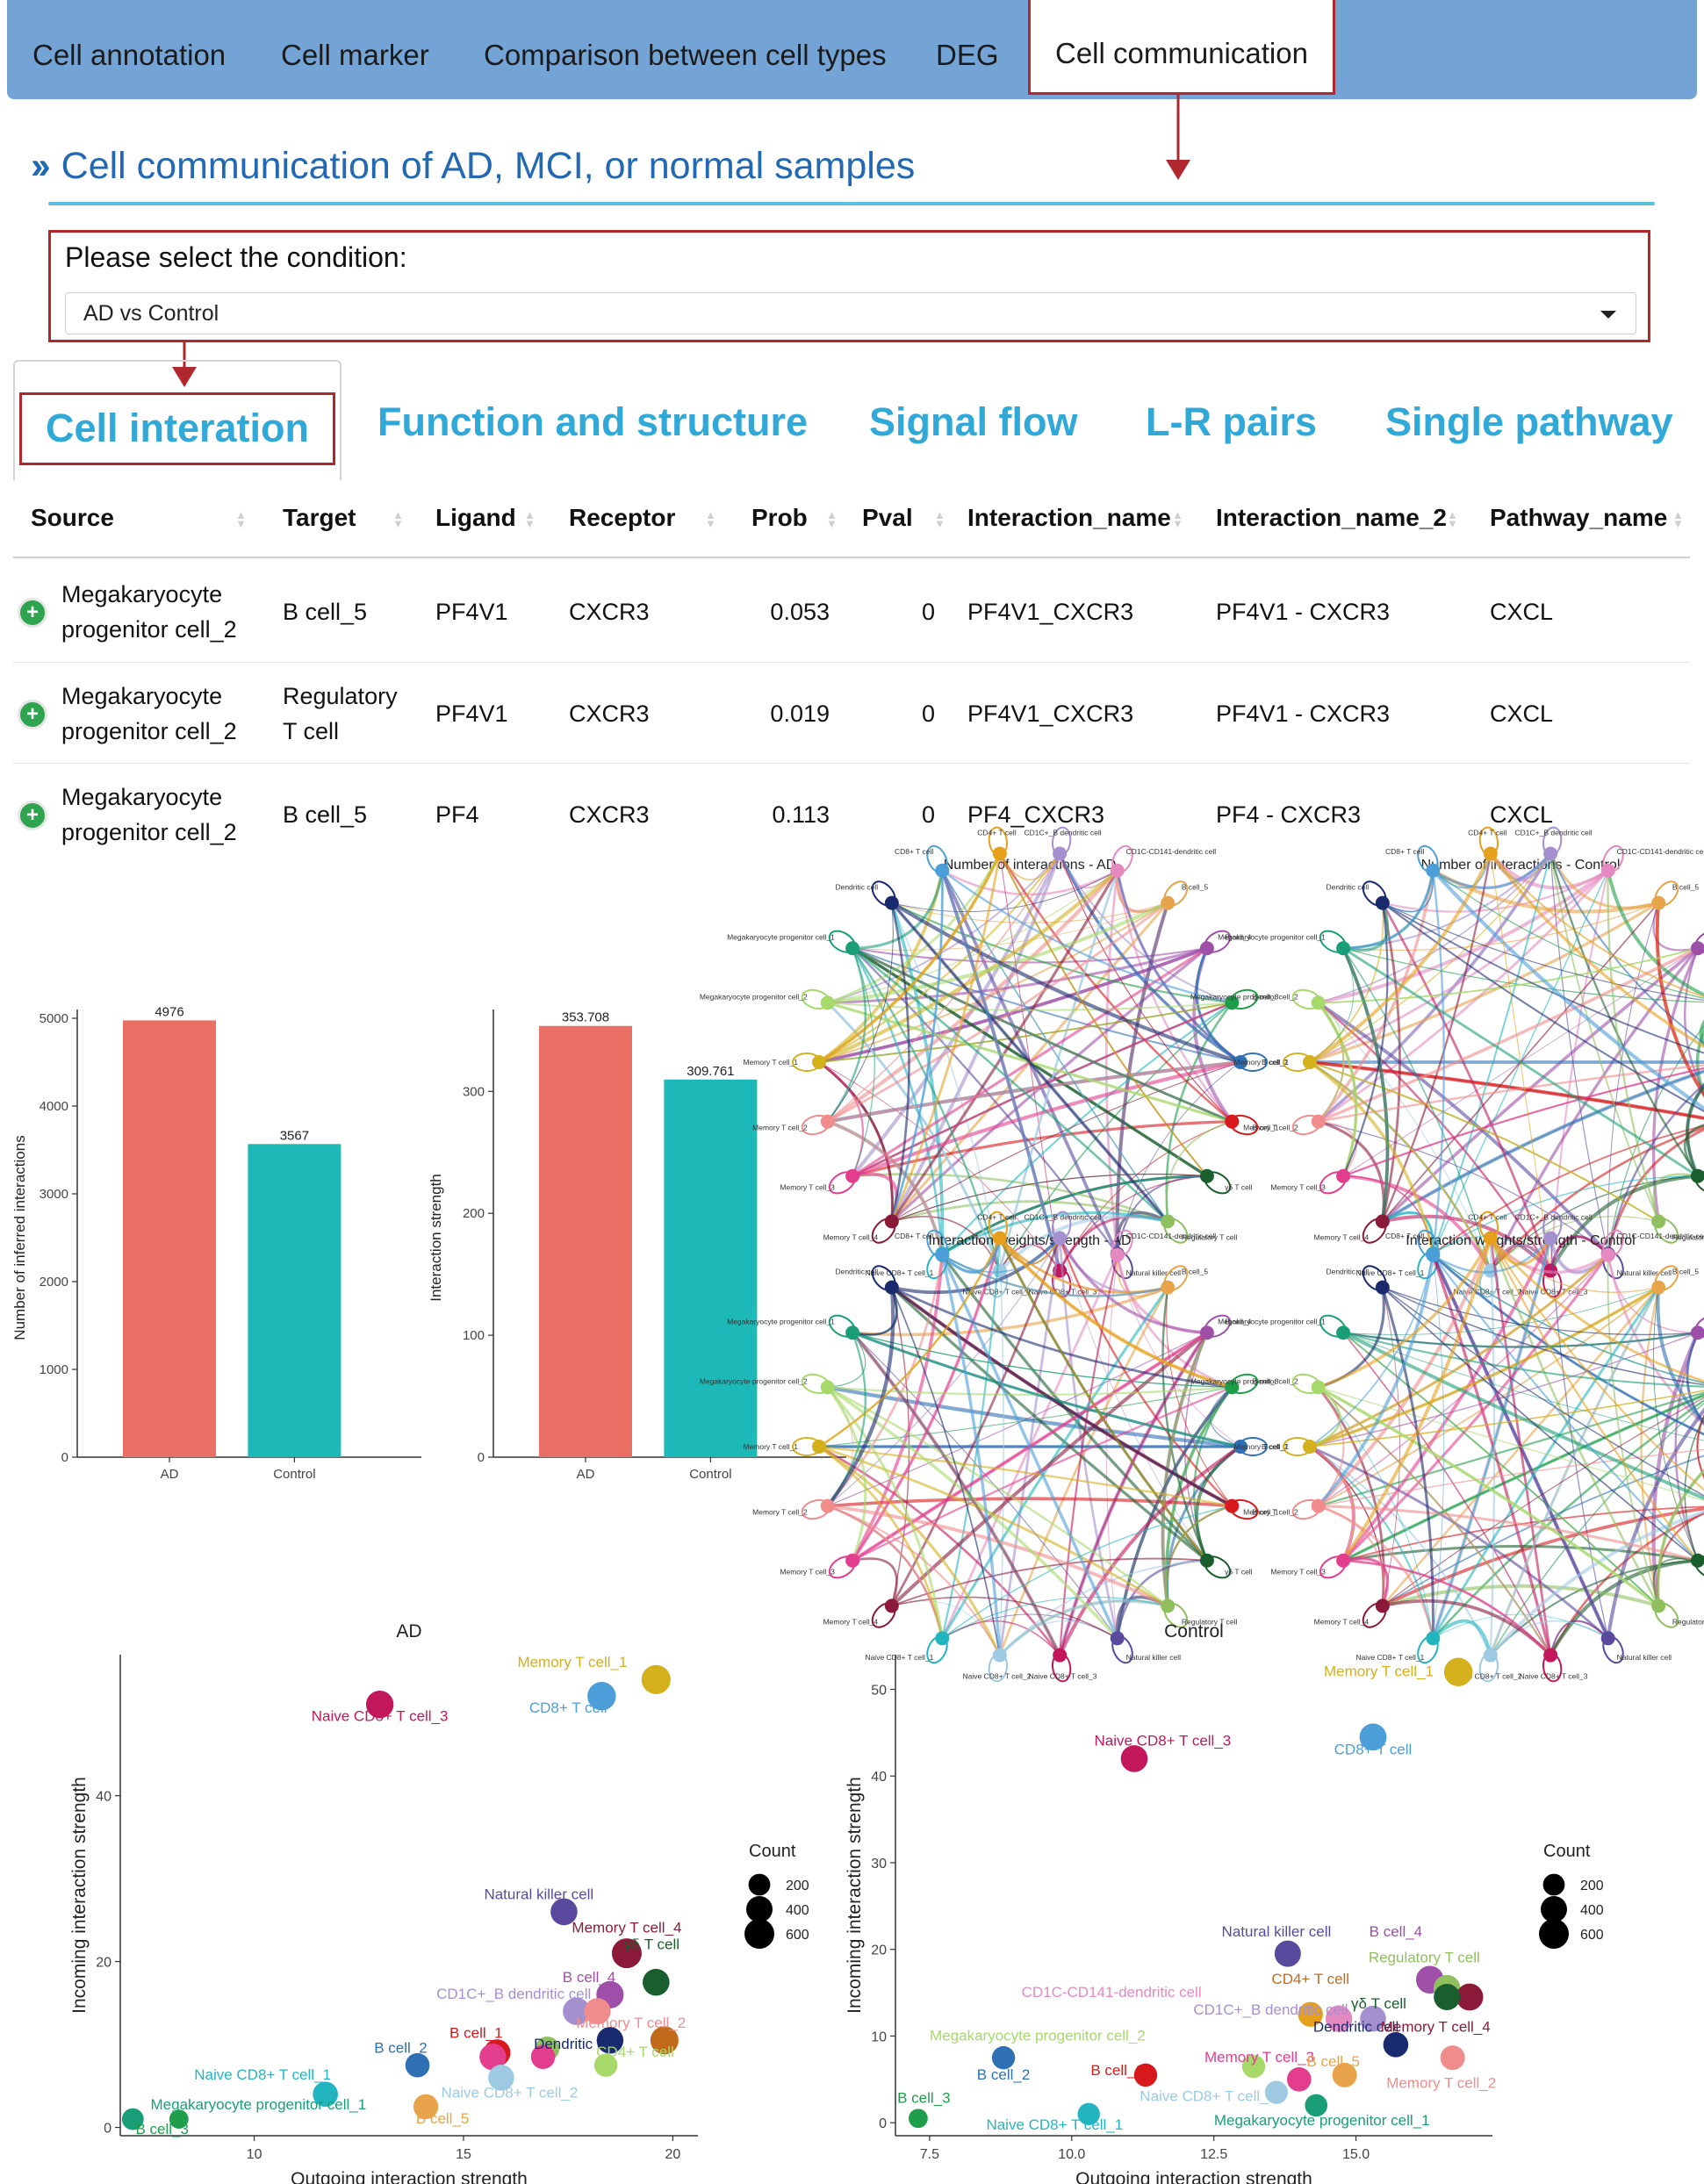  What do you see at coordinates (779, 517) in the screenshot?
I see `column-header-prob: Prob` at bounding box center [779, 517].